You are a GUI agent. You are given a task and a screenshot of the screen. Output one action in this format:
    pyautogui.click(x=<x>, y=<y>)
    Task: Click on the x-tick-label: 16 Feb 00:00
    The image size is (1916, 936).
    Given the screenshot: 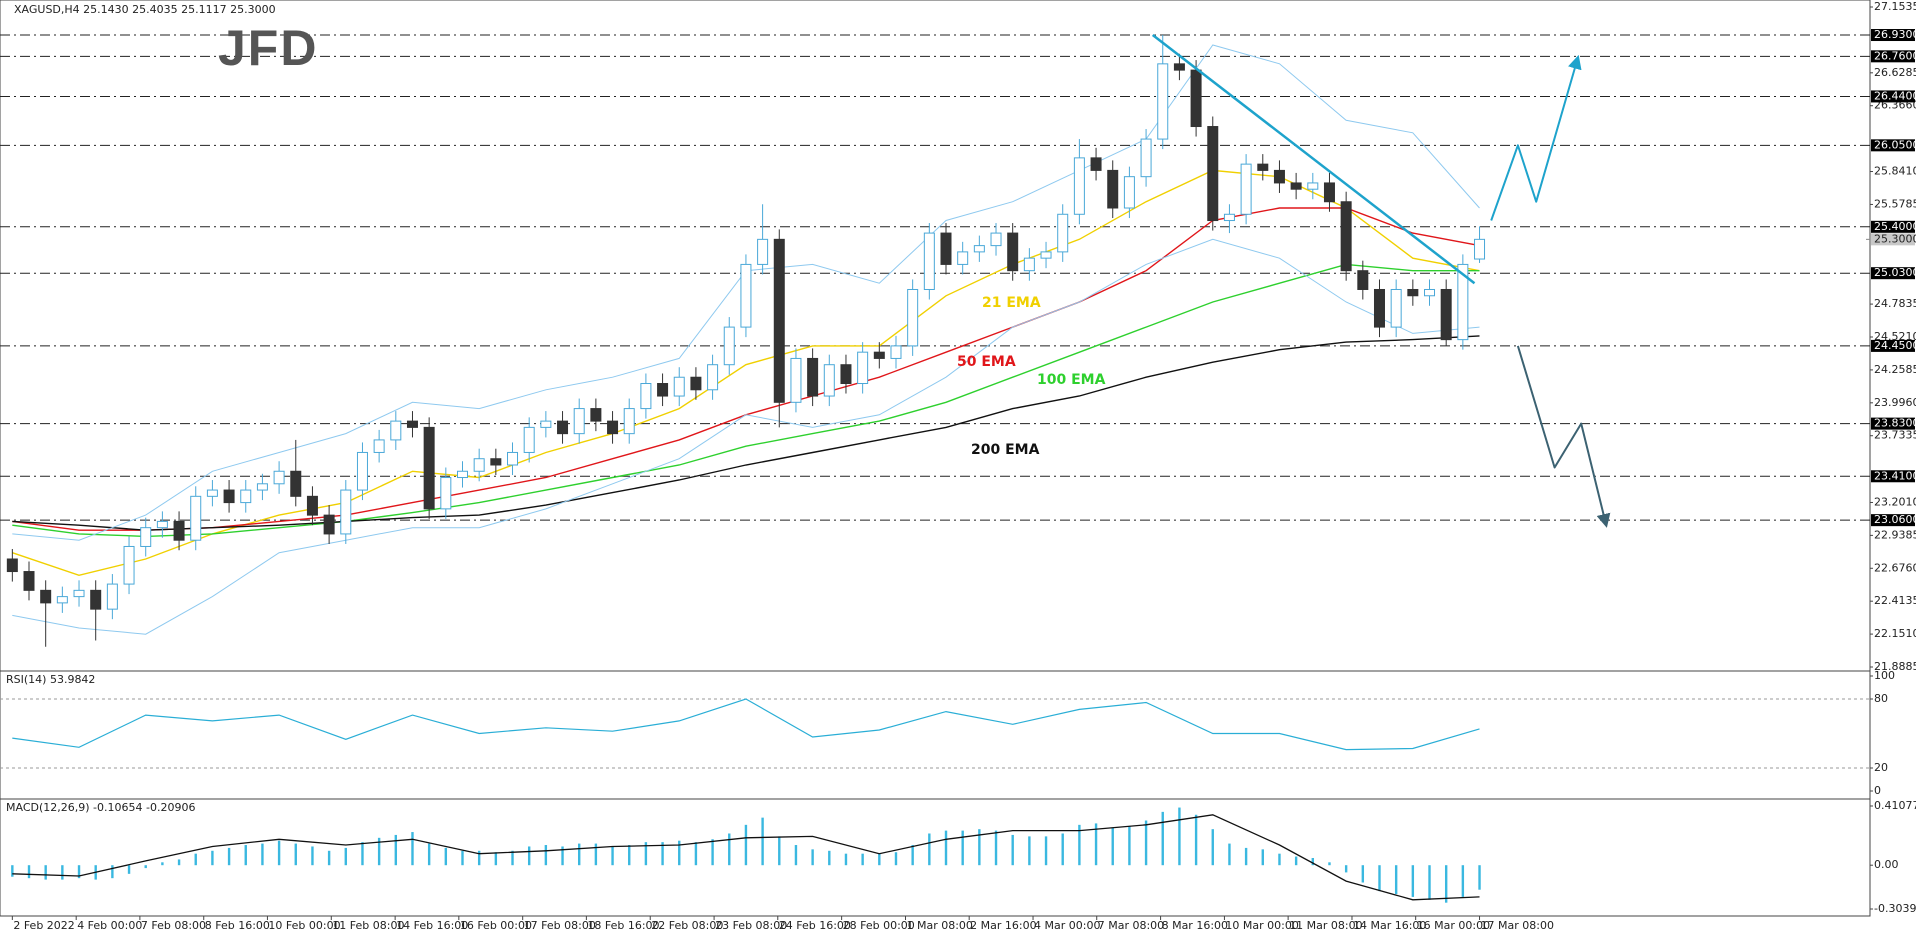 What is the action you would take?
    pyautogui.click(x=496, y=925)
    